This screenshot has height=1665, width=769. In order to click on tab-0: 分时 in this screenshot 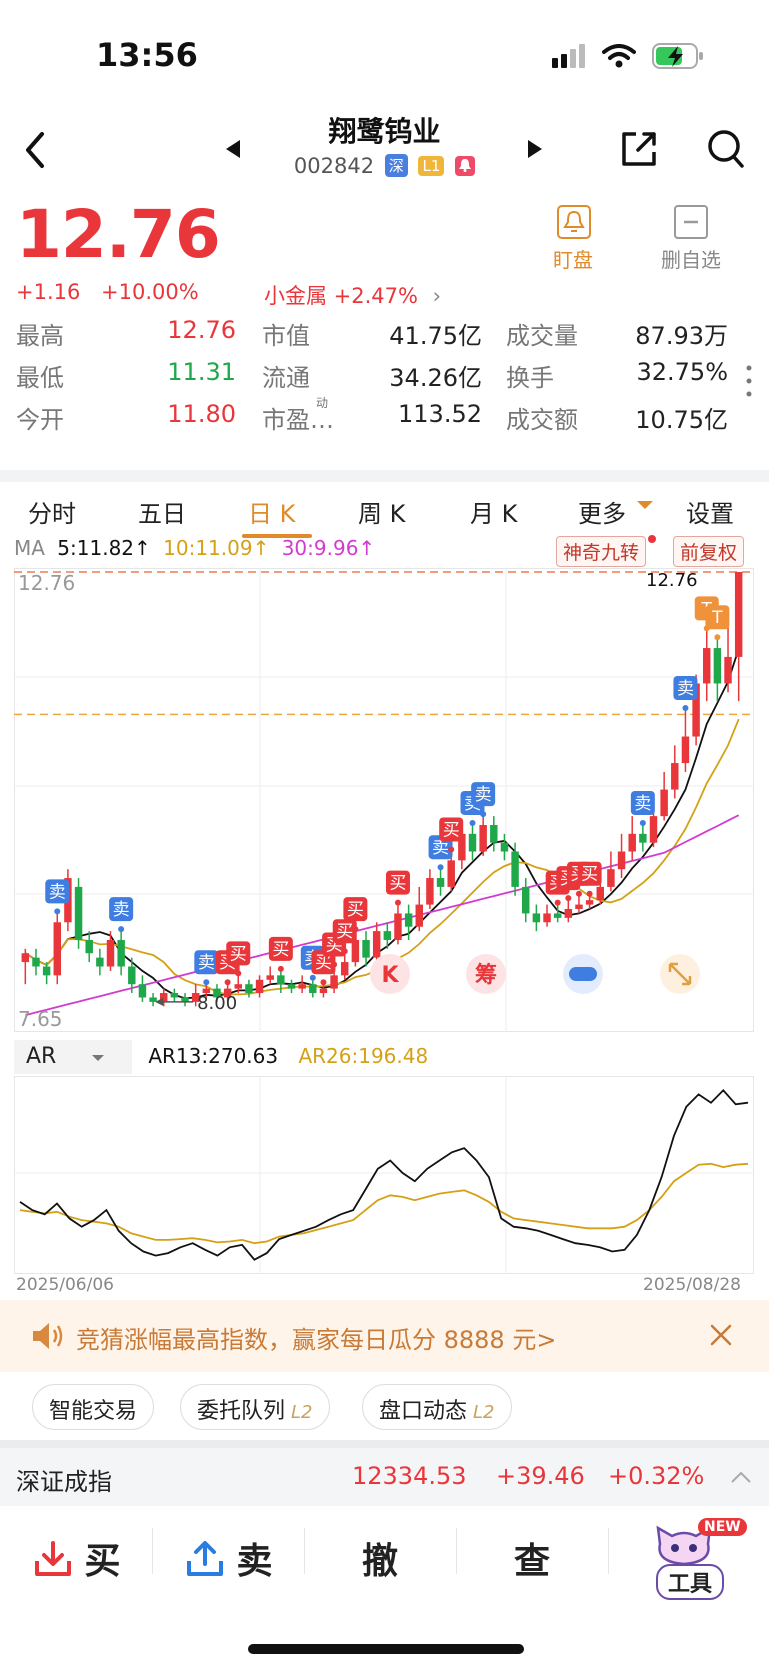, I will do `click(52, 514)`.